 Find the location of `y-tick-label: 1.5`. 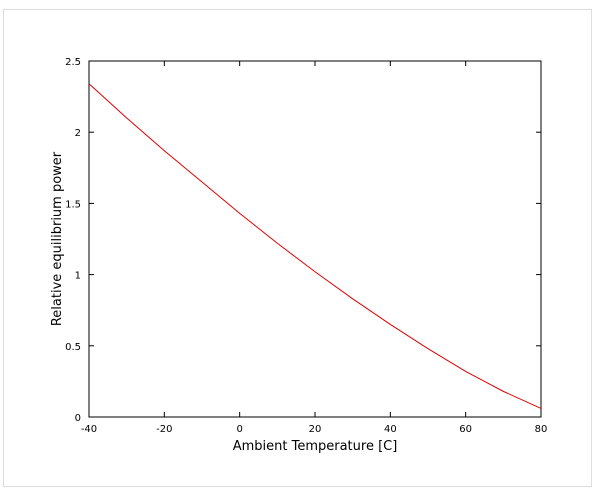

y-tick-label: 1.5 is located at coordinates (73, 204).